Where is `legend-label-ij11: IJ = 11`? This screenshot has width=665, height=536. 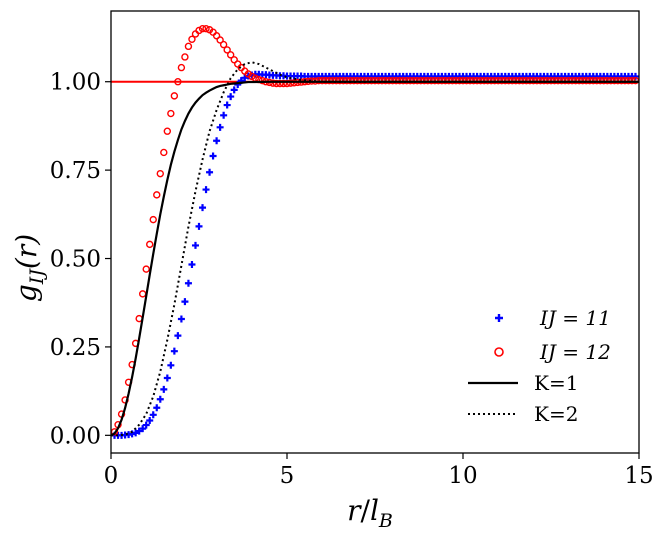
legend-label-ij11: IJ = 11 is located at coordinates (575, 318).